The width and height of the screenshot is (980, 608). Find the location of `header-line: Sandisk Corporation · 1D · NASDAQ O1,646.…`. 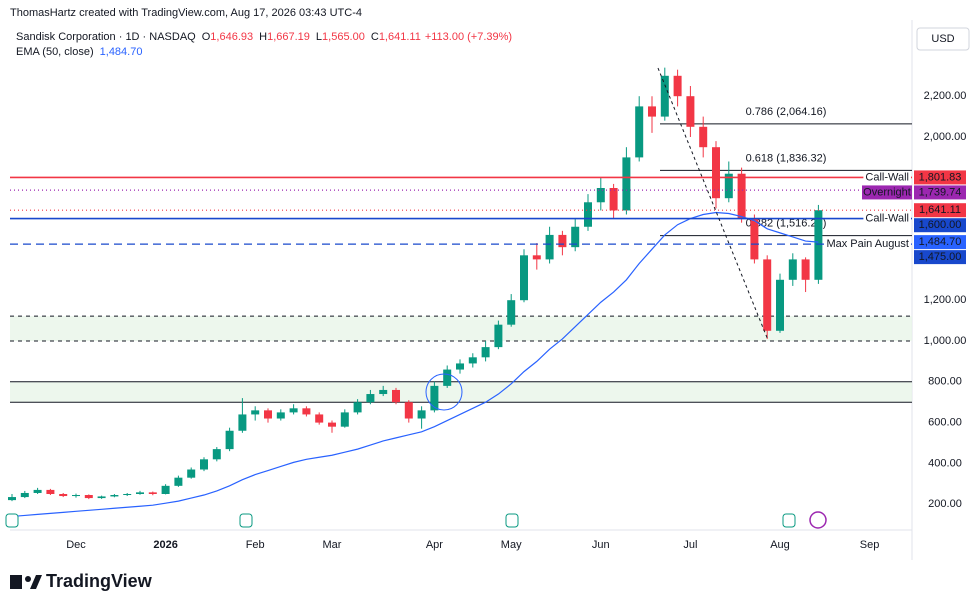

header-line: Sandisk Corporation · 1D · NASDAQ O1,646.… is located at coordinates (264, 37).